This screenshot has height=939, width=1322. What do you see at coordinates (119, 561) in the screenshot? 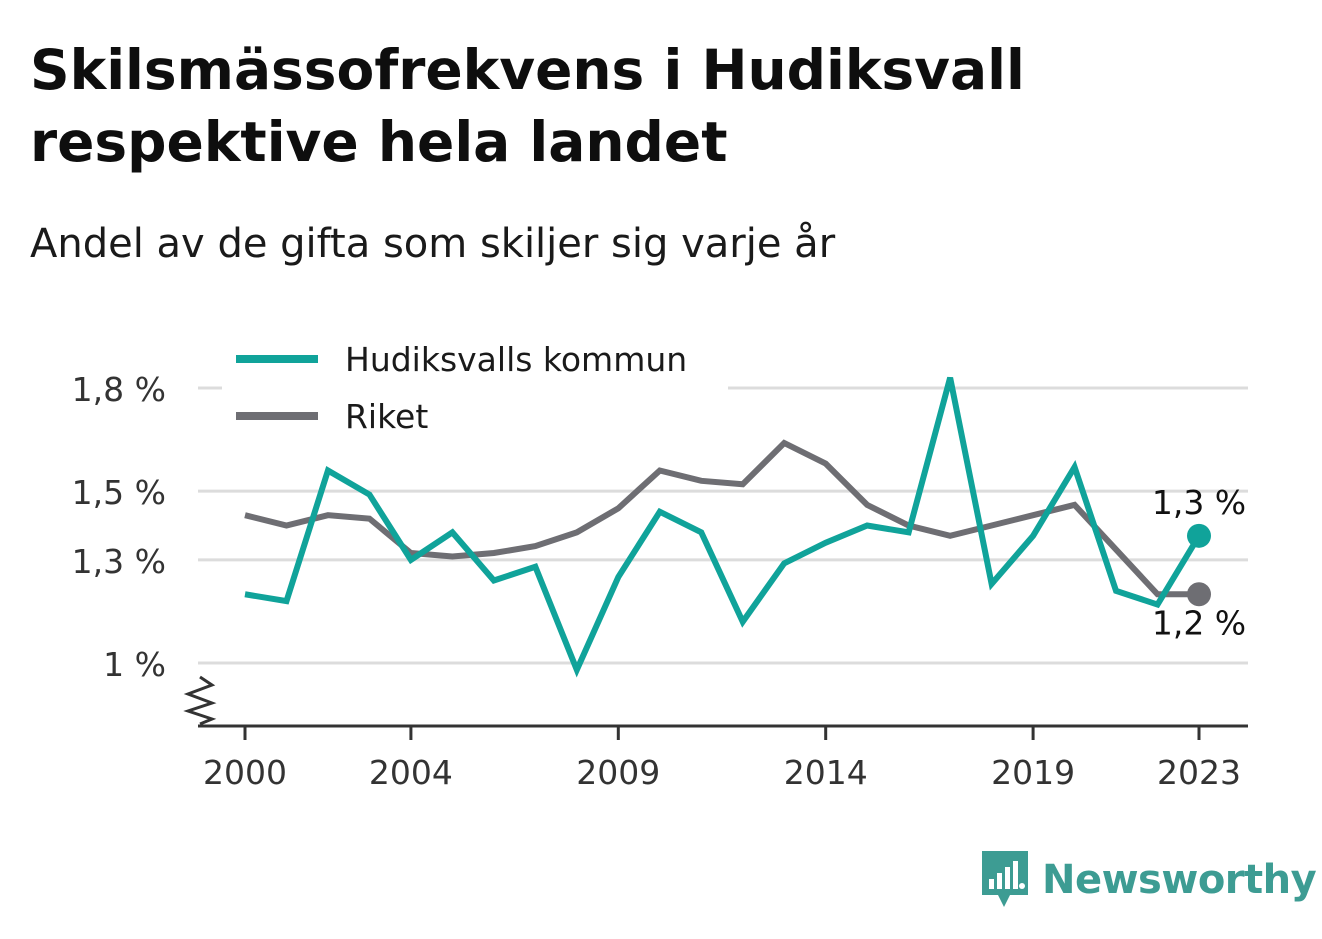
I see `y-tick-label: 1,3 %` at bounding box center [119, 561].